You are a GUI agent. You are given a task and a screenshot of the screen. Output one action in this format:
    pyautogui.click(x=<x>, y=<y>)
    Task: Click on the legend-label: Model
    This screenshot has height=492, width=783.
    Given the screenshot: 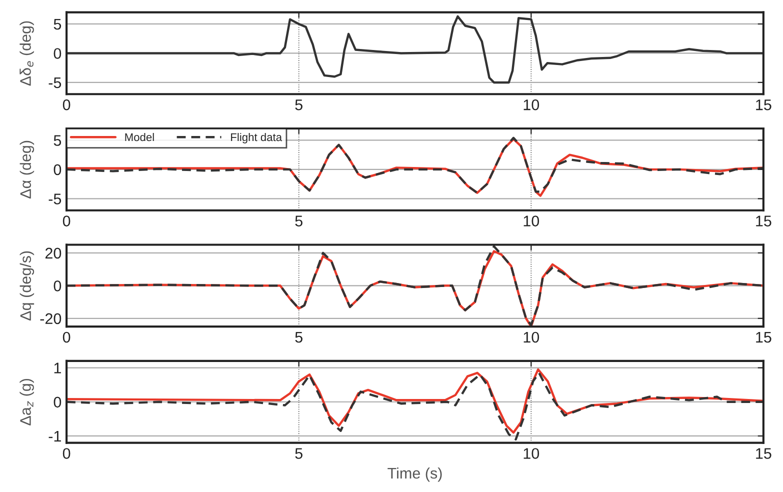 What is the action you would take?
    pyautogui.click(x=139, y=137)
    